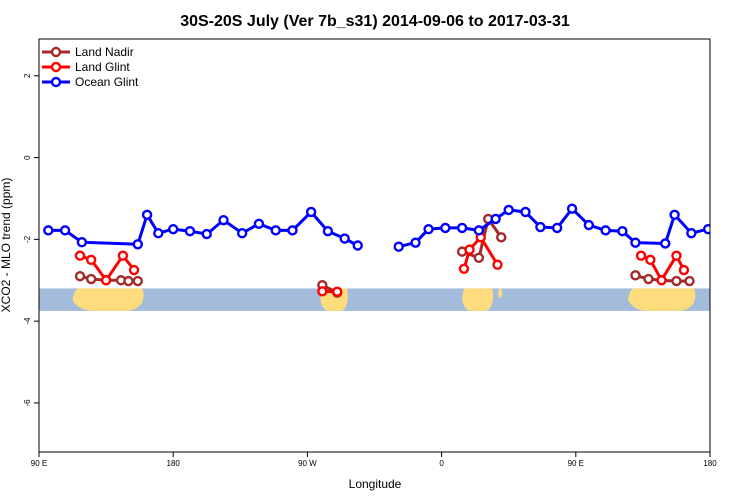 This screenshot has height=500, width=750. What do you see at coordinates (27, 321) in the screenshot?
I see `y-tick-label: -4` at bounding box center [27, 321].